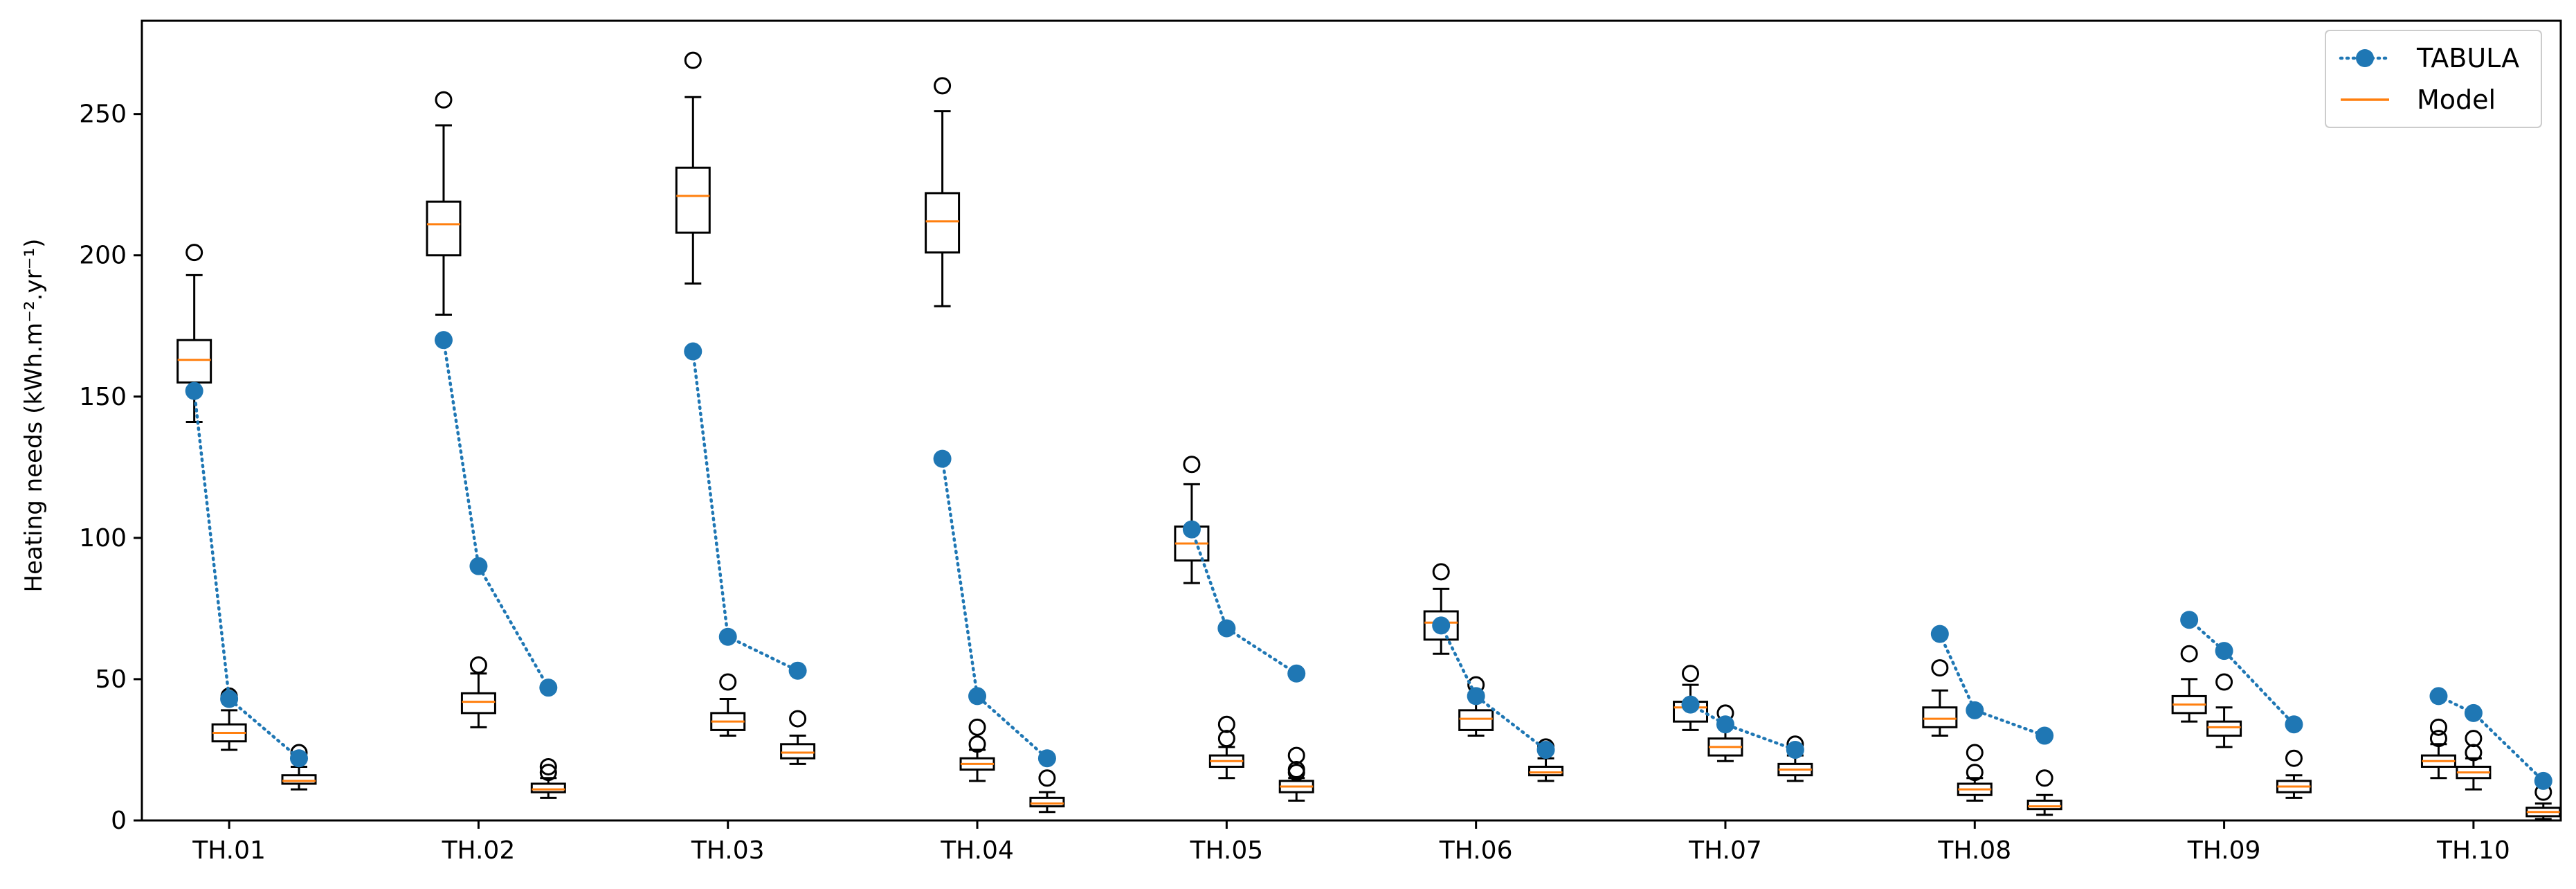 The width and height of the screenshot is (2576, 889). What do you see at coordinates (479, 850) in the screenshot?
I see `x-tick-label: TH.02` at bounding box center [479, 850].